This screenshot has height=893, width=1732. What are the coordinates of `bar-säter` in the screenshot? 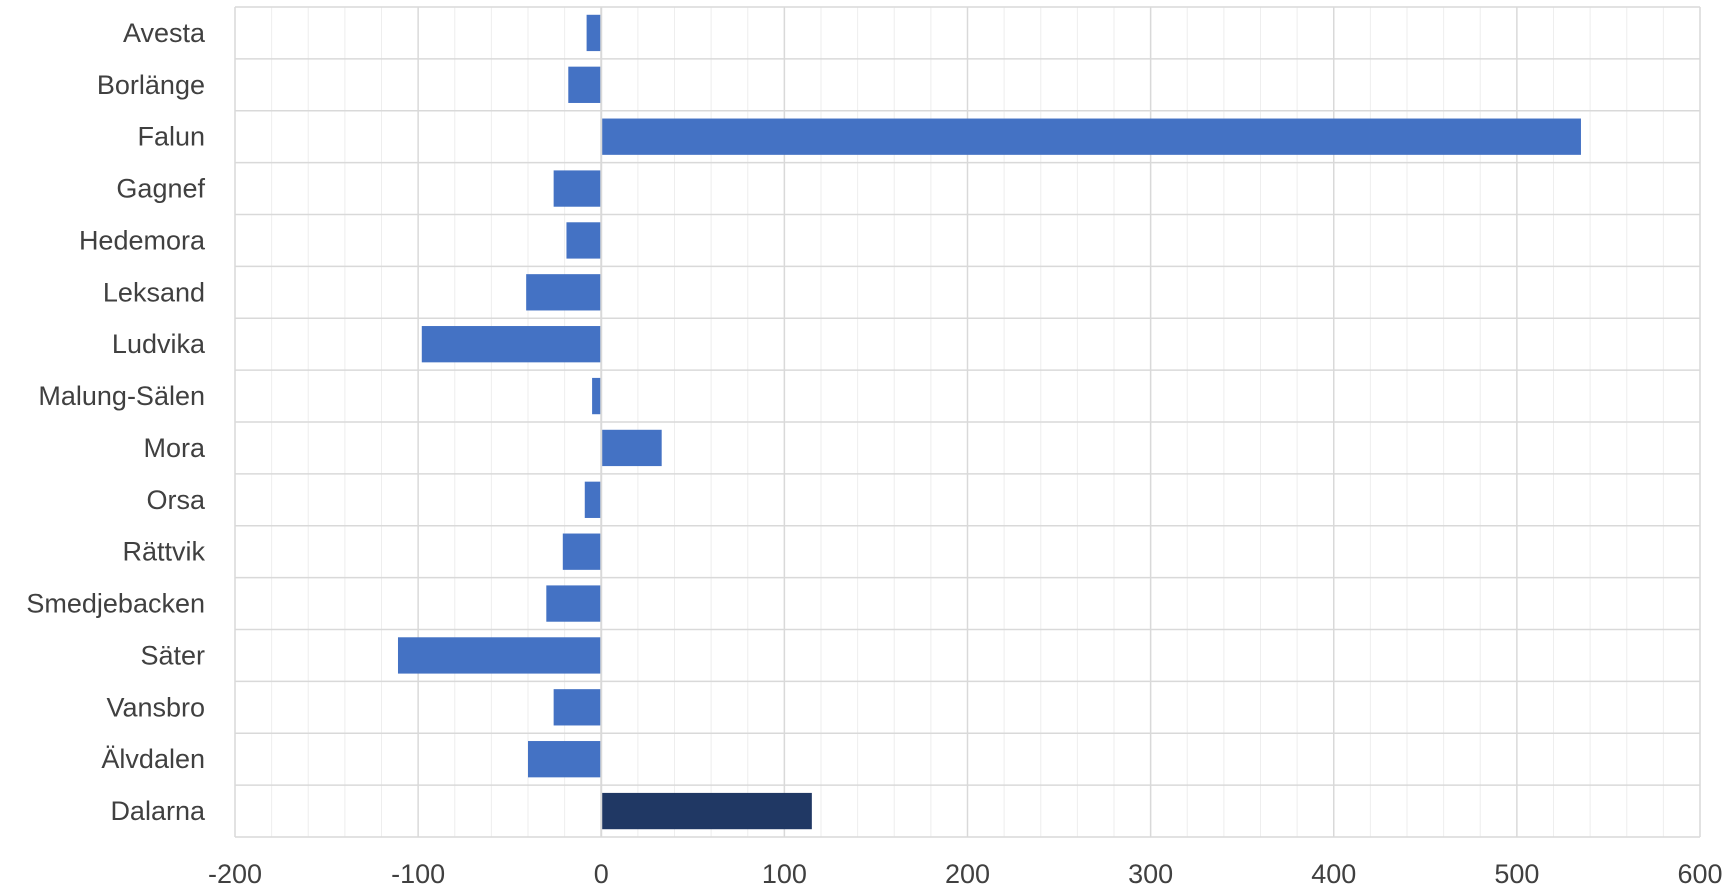 It's located at (499, 655).